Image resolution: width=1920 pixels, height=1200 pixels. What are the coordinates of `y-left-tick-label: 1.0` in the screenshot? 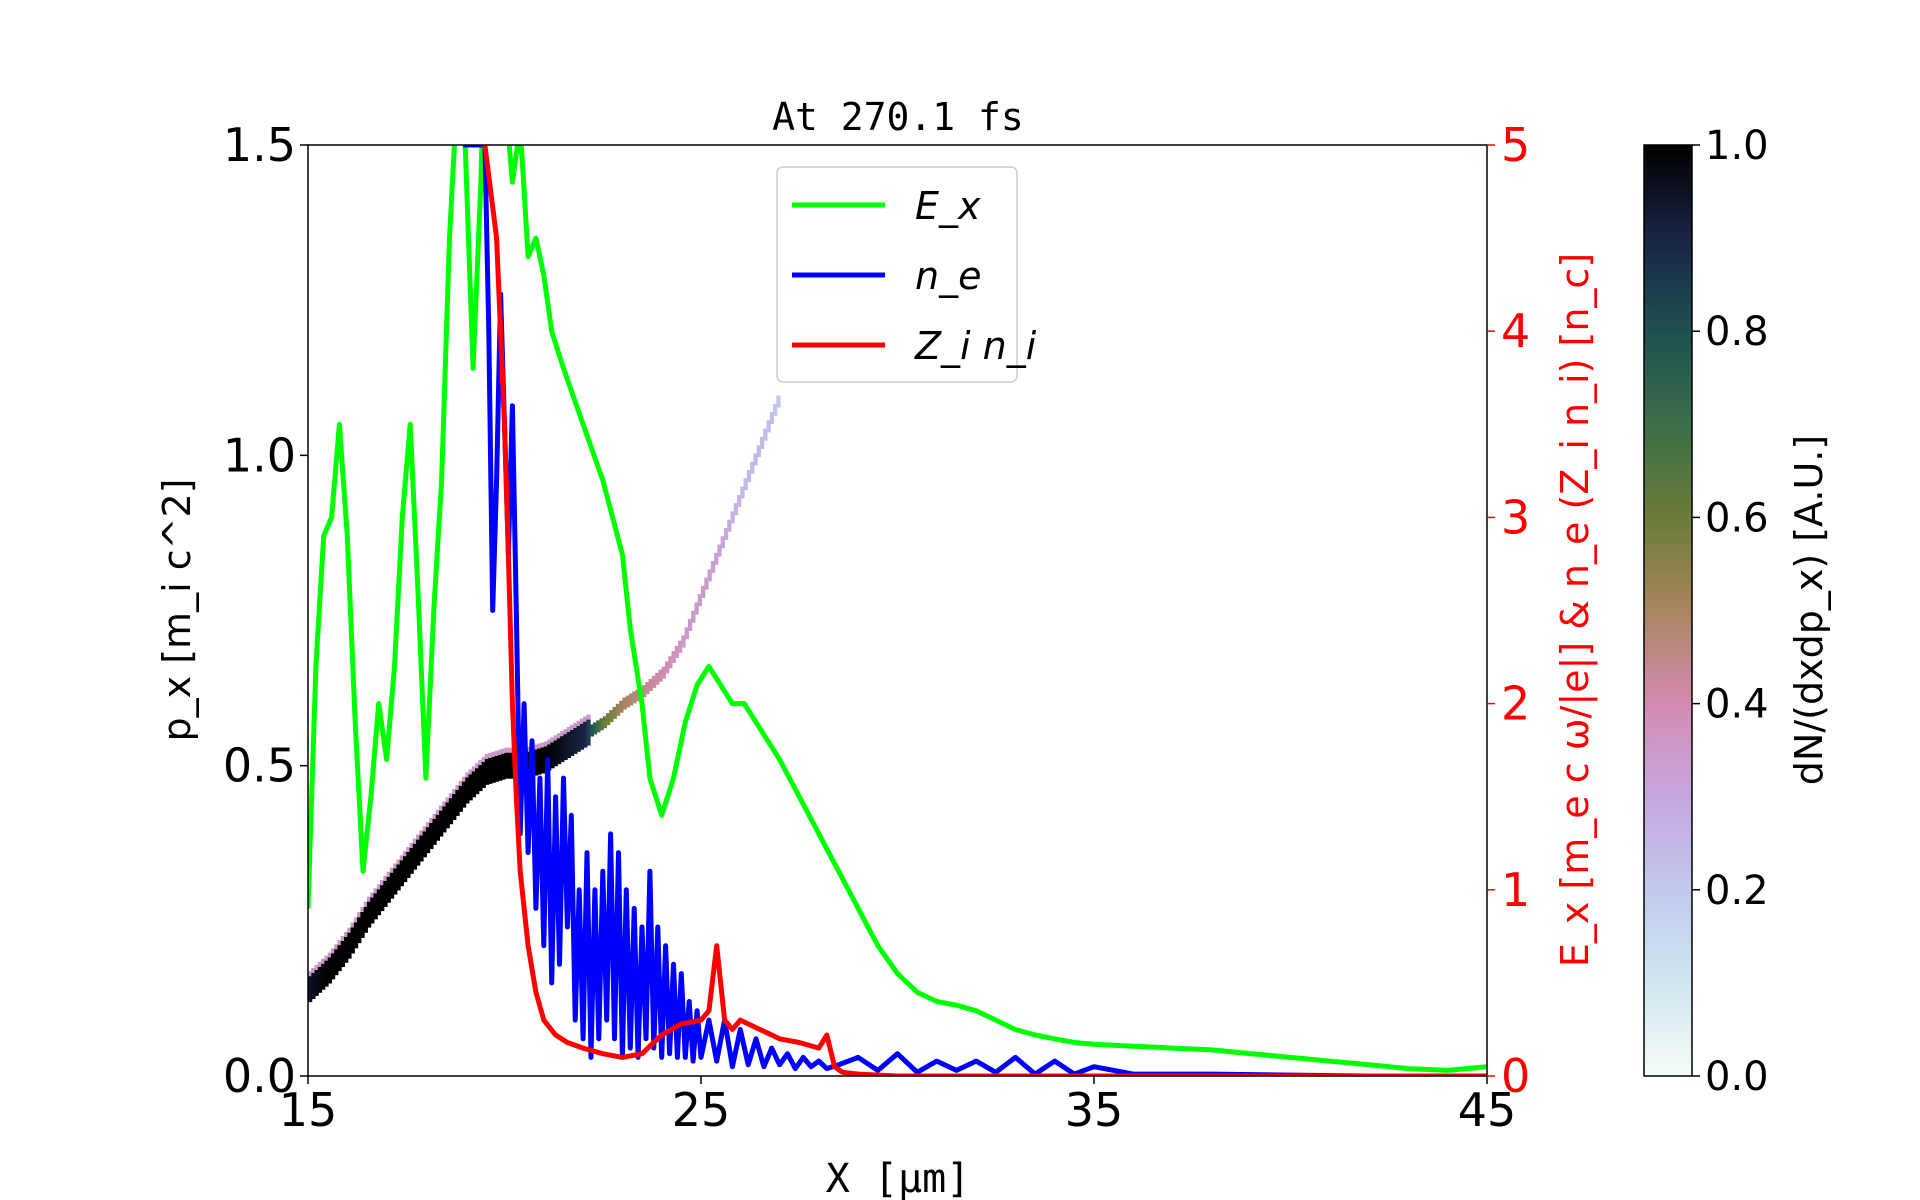 It's located at (259, 455).